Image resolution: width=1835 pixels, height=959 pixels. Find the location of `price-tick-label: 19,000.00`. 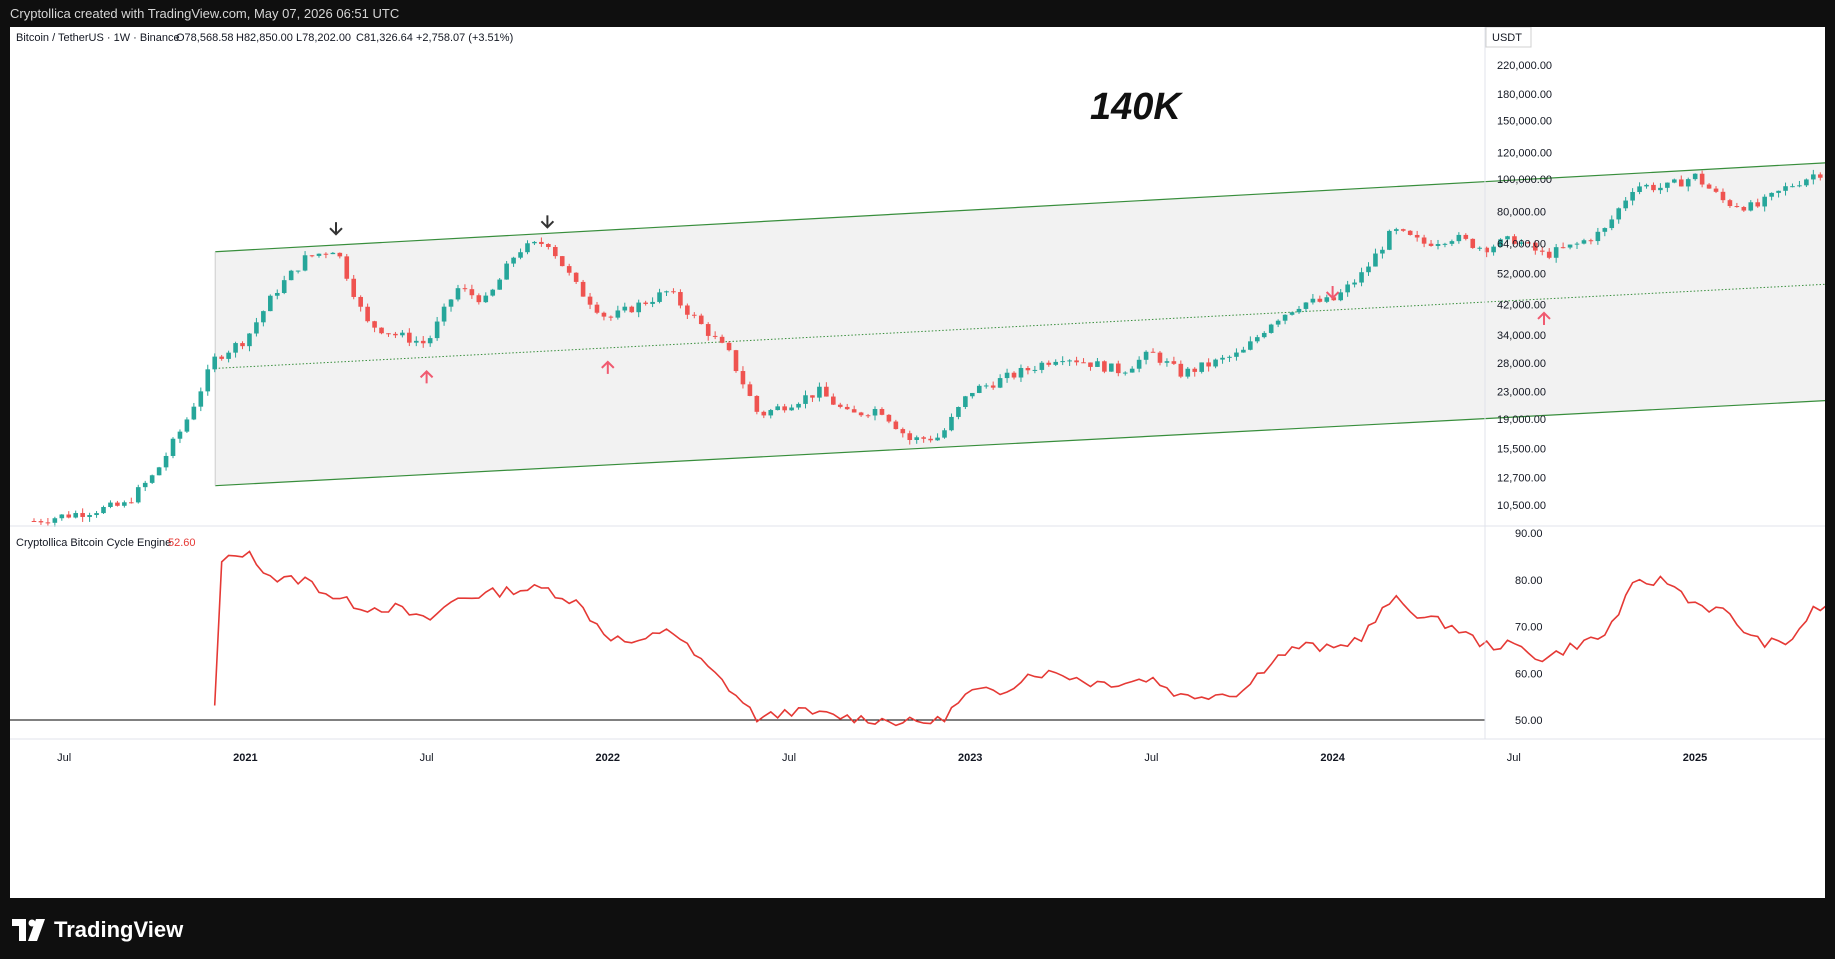

price-tick-label: 19,000.00 is located at coordinates (1521, 420).